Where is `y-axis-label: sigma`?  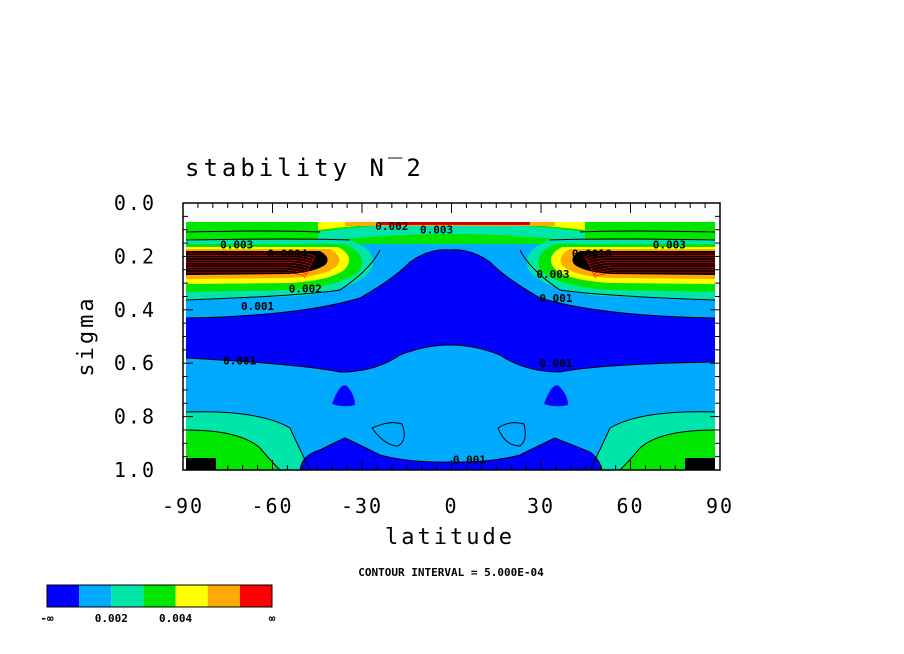
y-axis-label: sigma is located at coordinates (86, 335).